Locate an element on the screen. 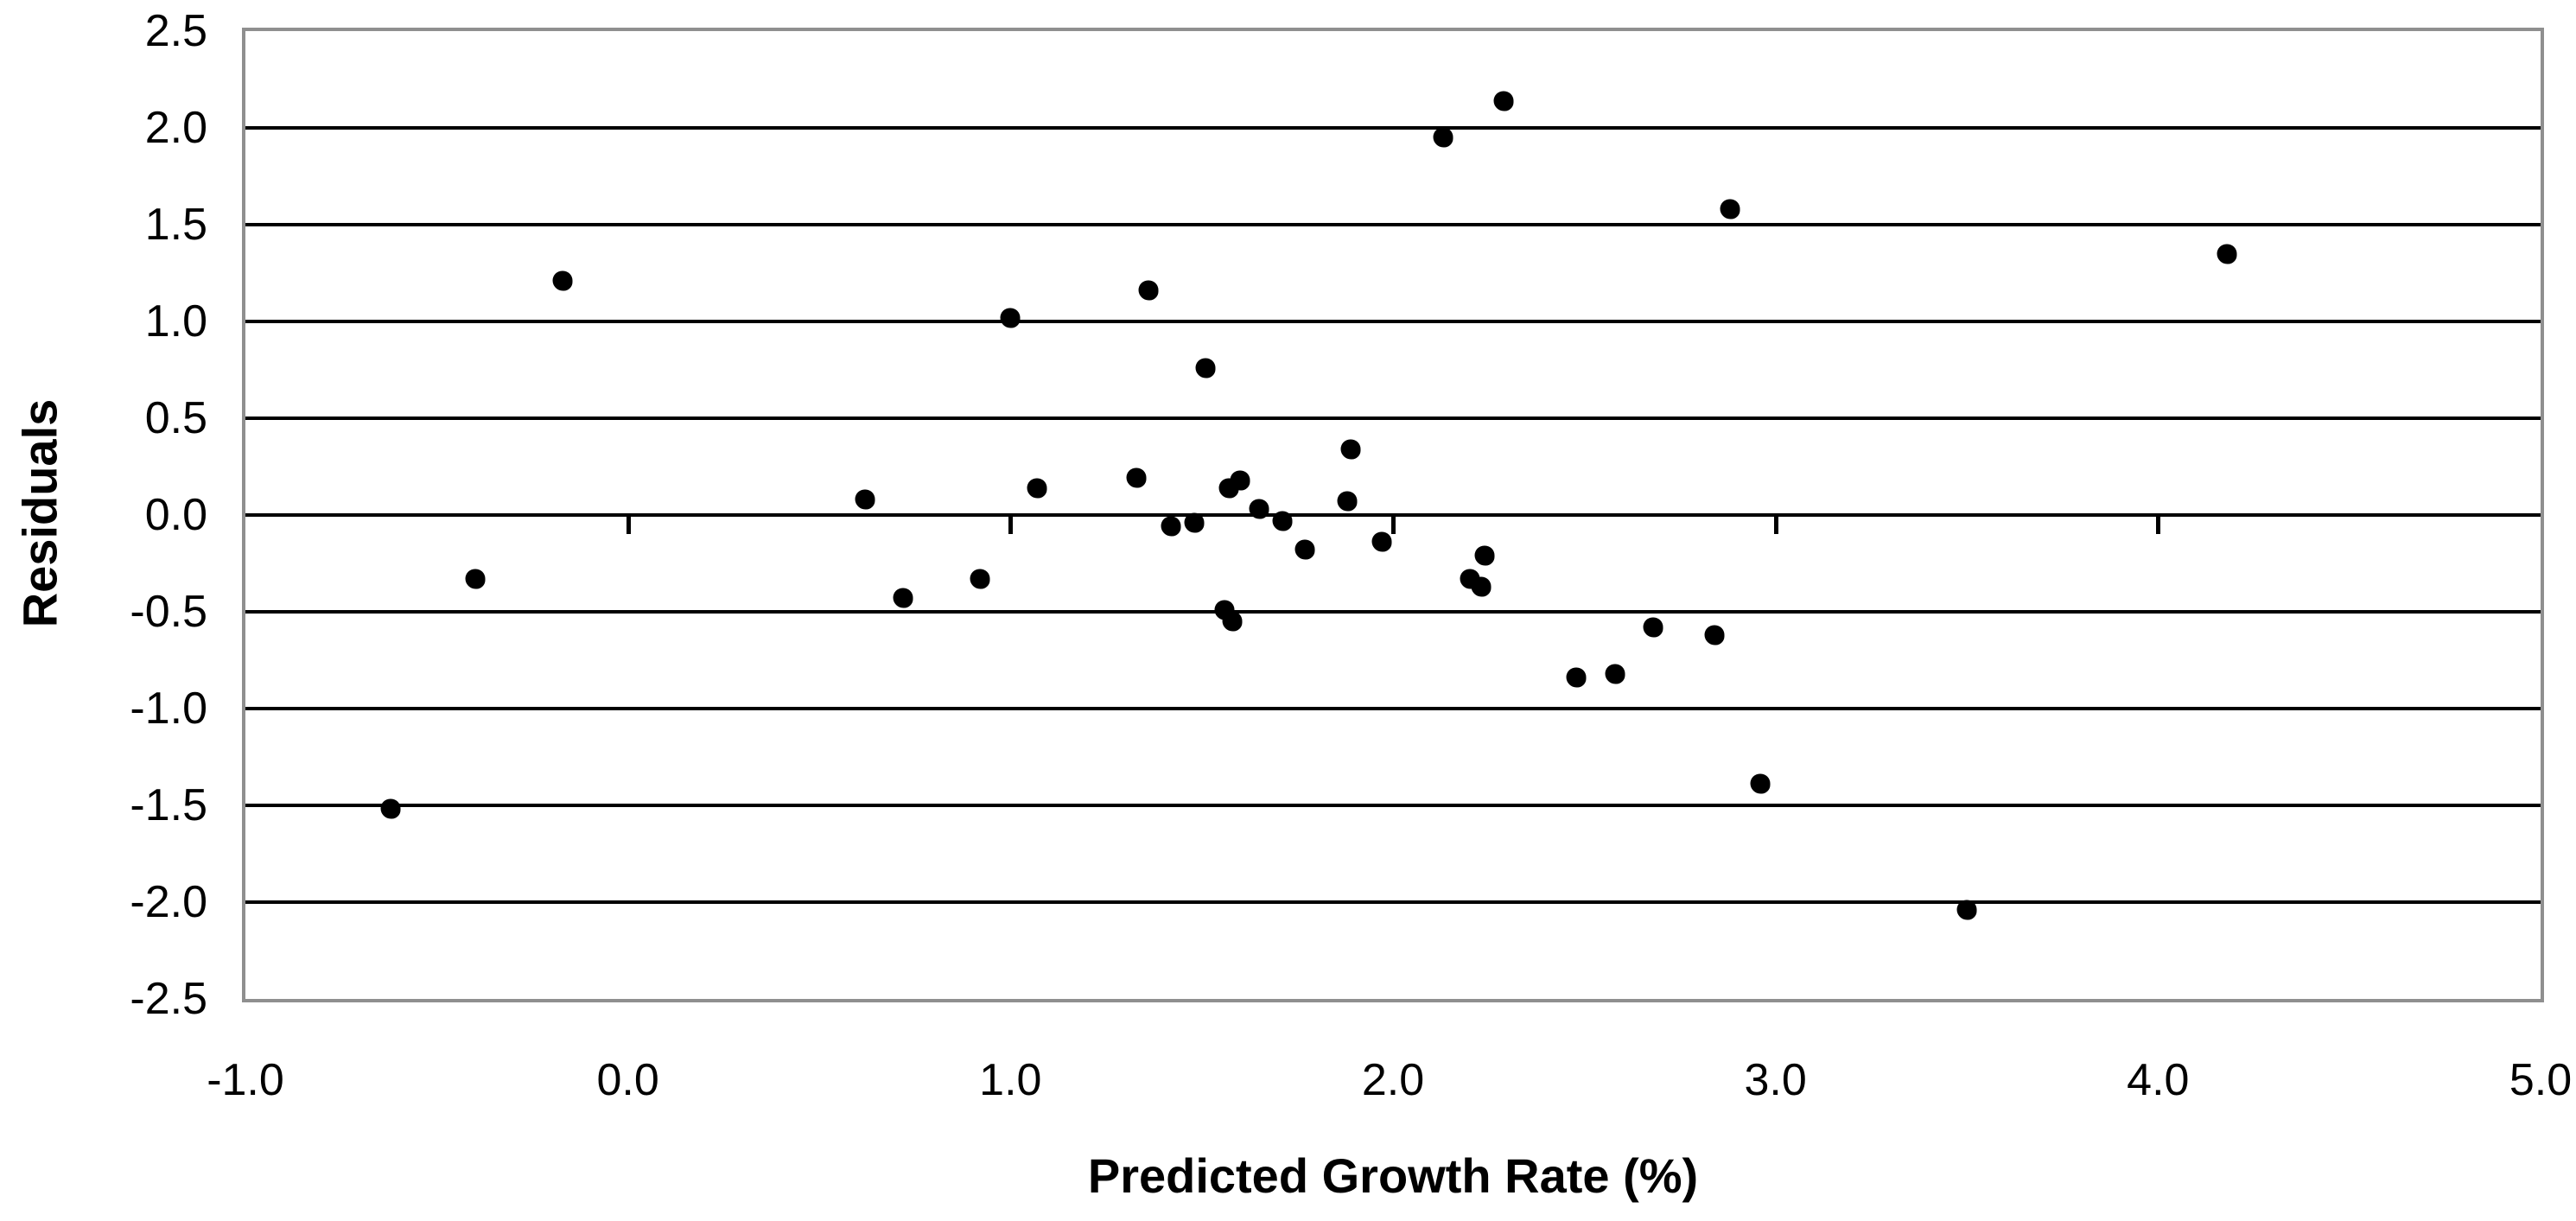  y-tick-label: -2.0 is located at coordinates (168, 902).